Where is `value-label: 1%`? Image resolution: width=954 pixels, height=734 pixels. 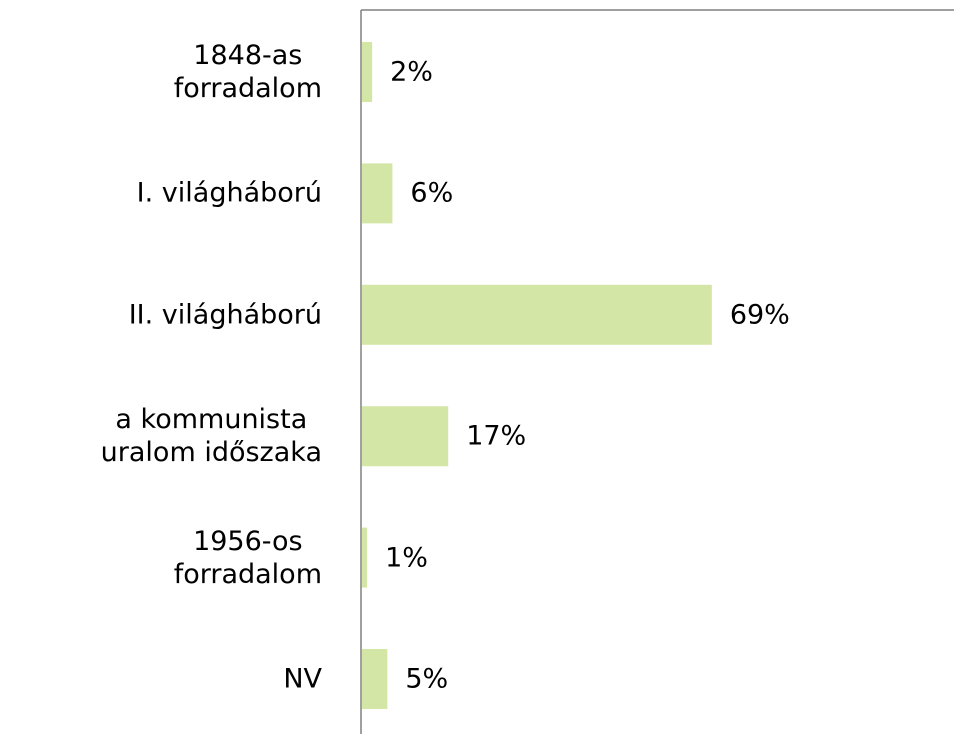
value-label: 1% is located at coordinates (406, 558).